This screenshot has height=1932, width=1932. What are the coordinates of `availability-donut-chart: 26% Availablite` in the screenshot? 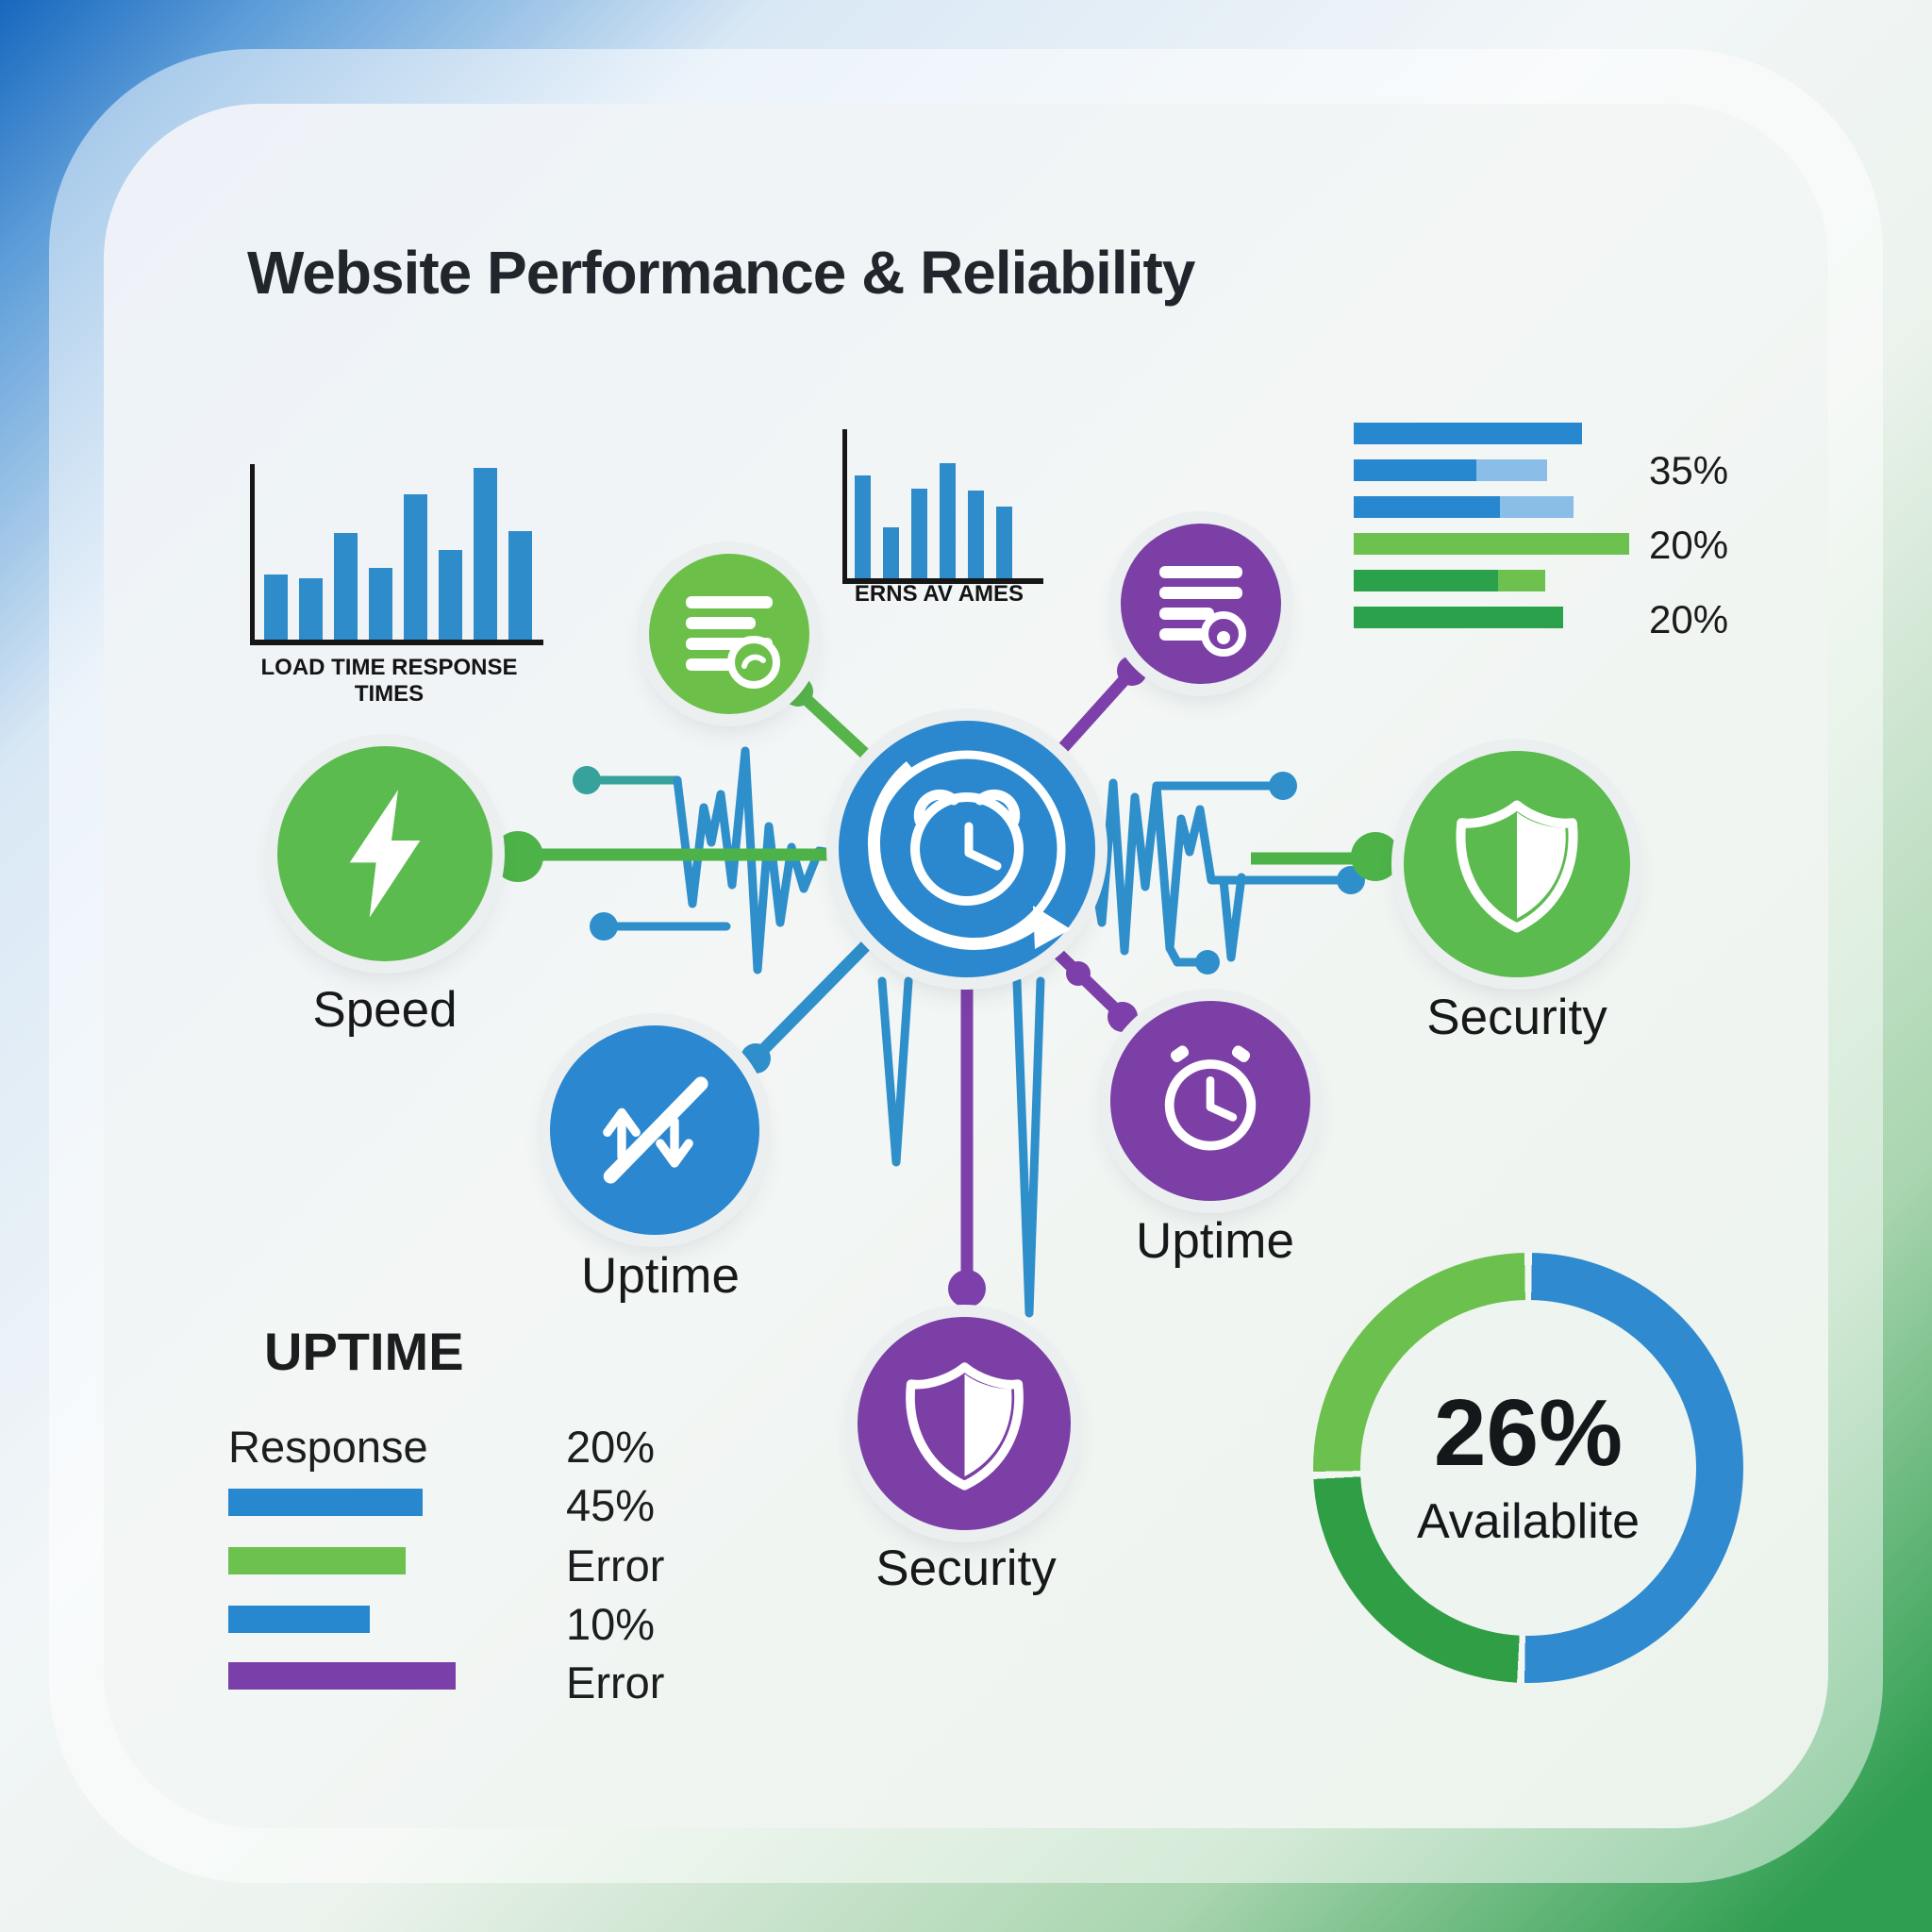 It's located at (1528, 1468).